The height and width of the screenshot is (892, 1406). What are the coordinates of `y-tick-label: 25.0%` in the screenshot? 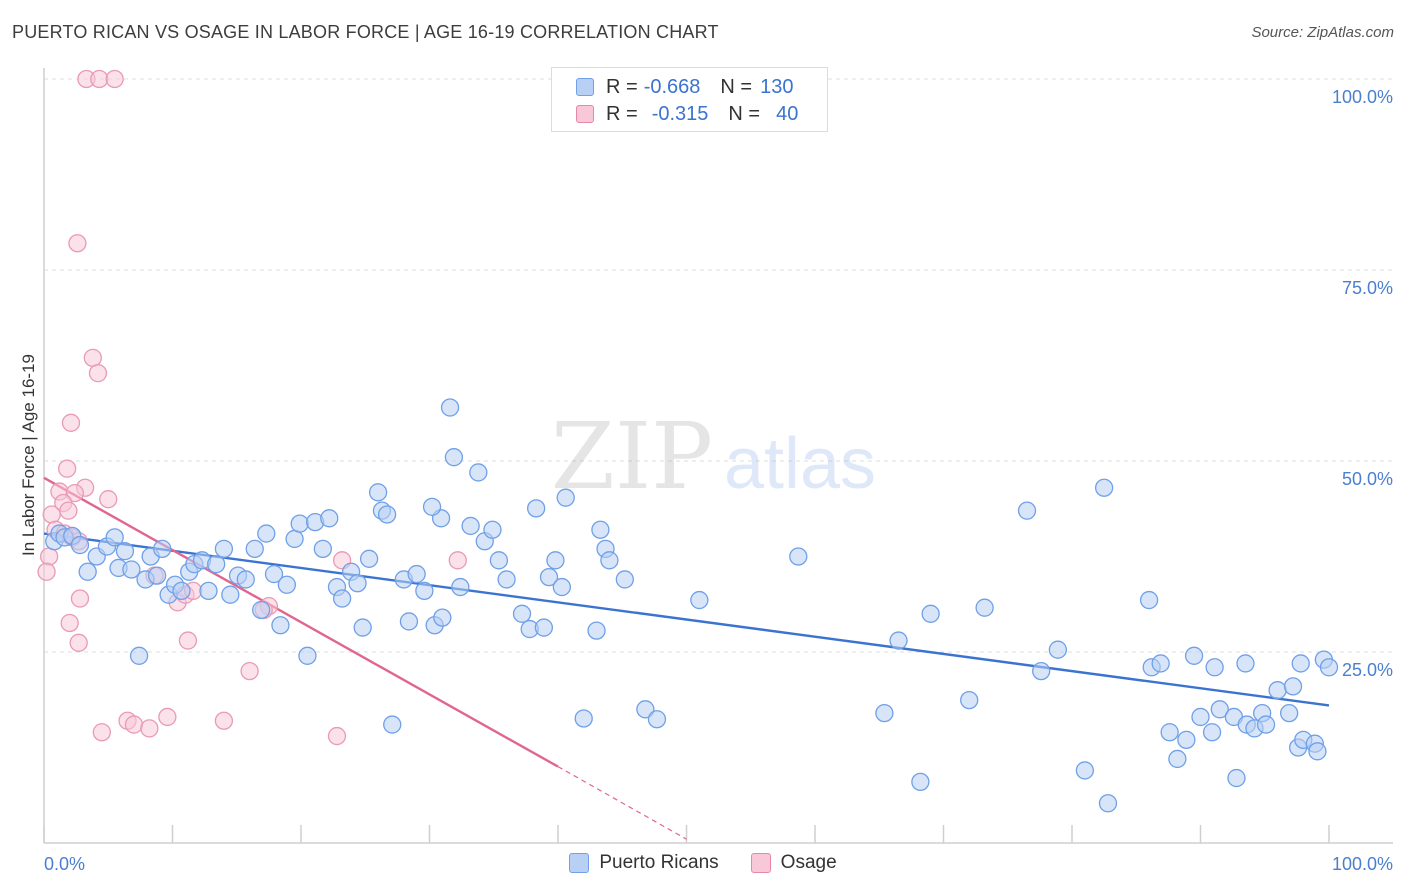 It's located at (1367, 670).